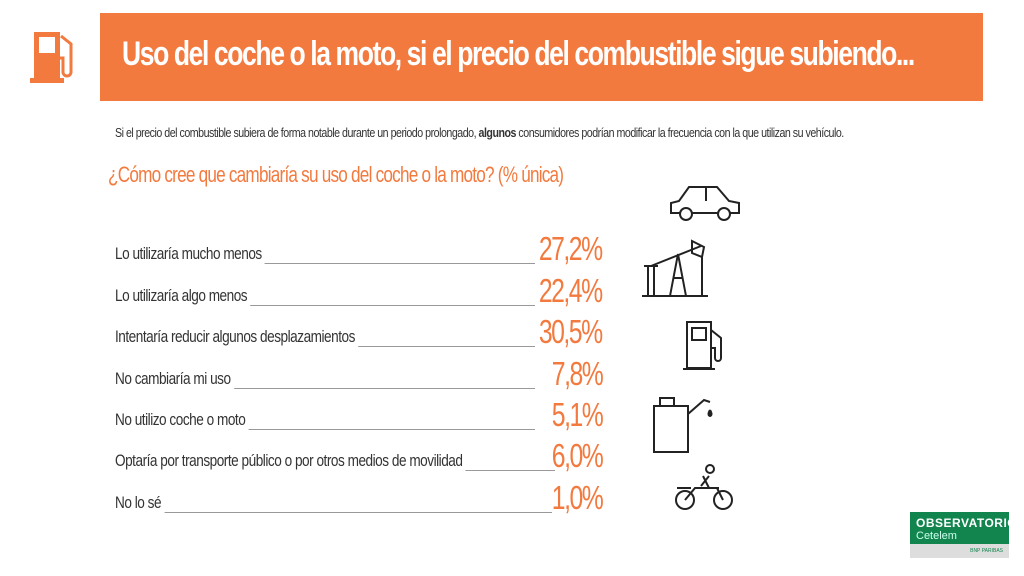 This screenshot has width=1024, height=576. I want to click on logo-line2: Cetelem, so click(936, 536).